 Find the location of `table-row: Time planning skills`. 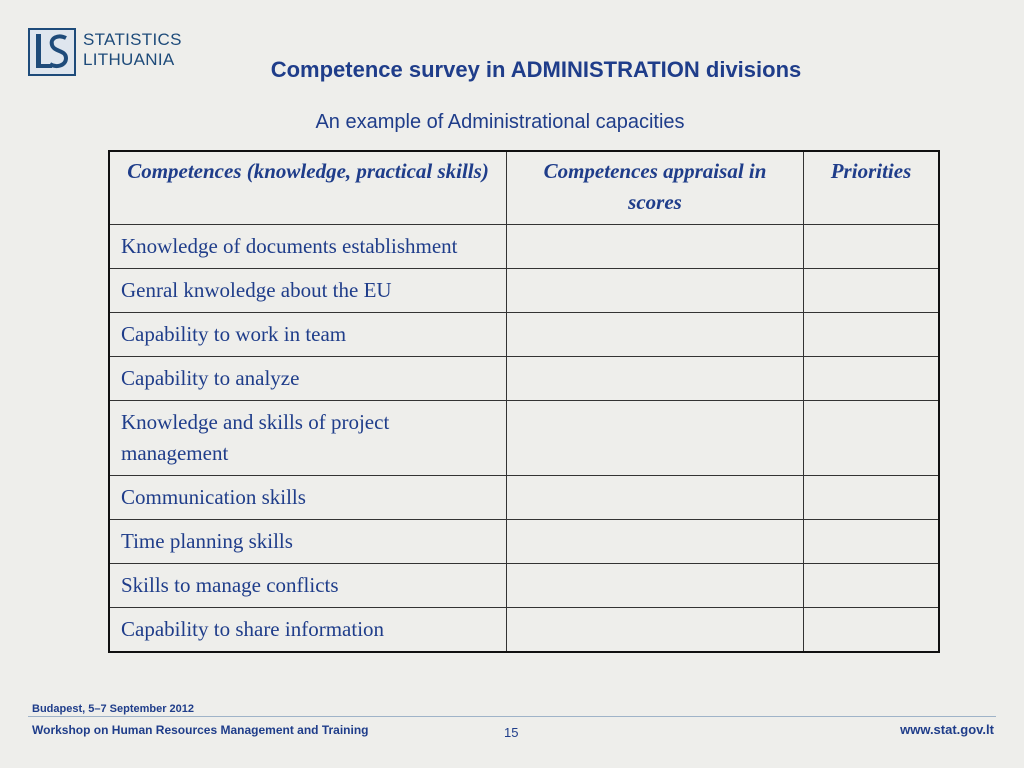

table-row: Time planning skills is located at coordinates (524, 541).